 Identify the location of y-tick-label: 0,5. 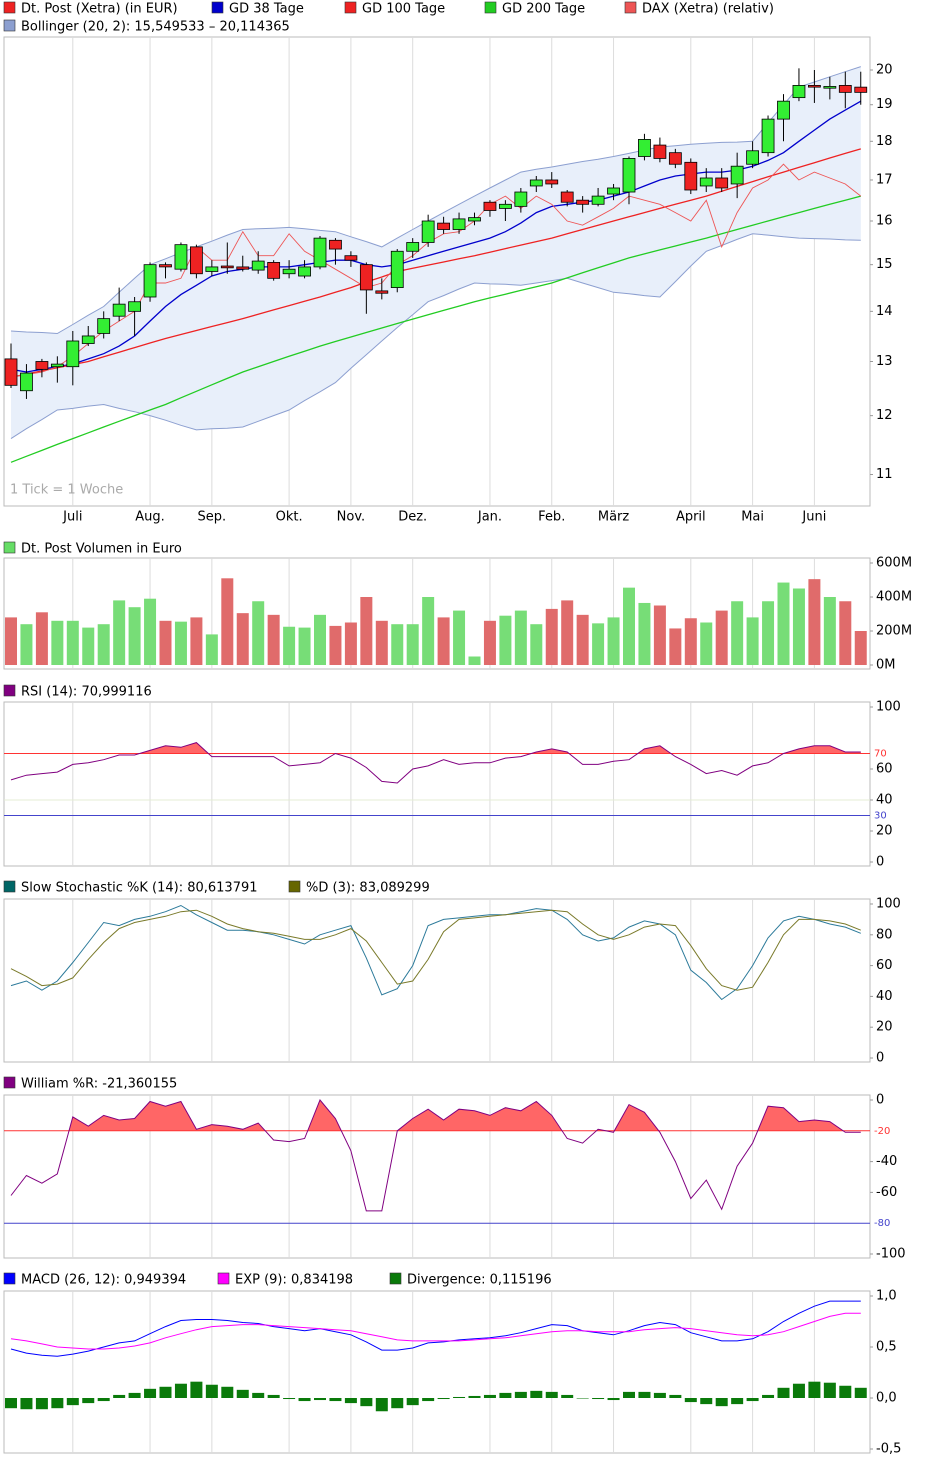
(886, 1347).